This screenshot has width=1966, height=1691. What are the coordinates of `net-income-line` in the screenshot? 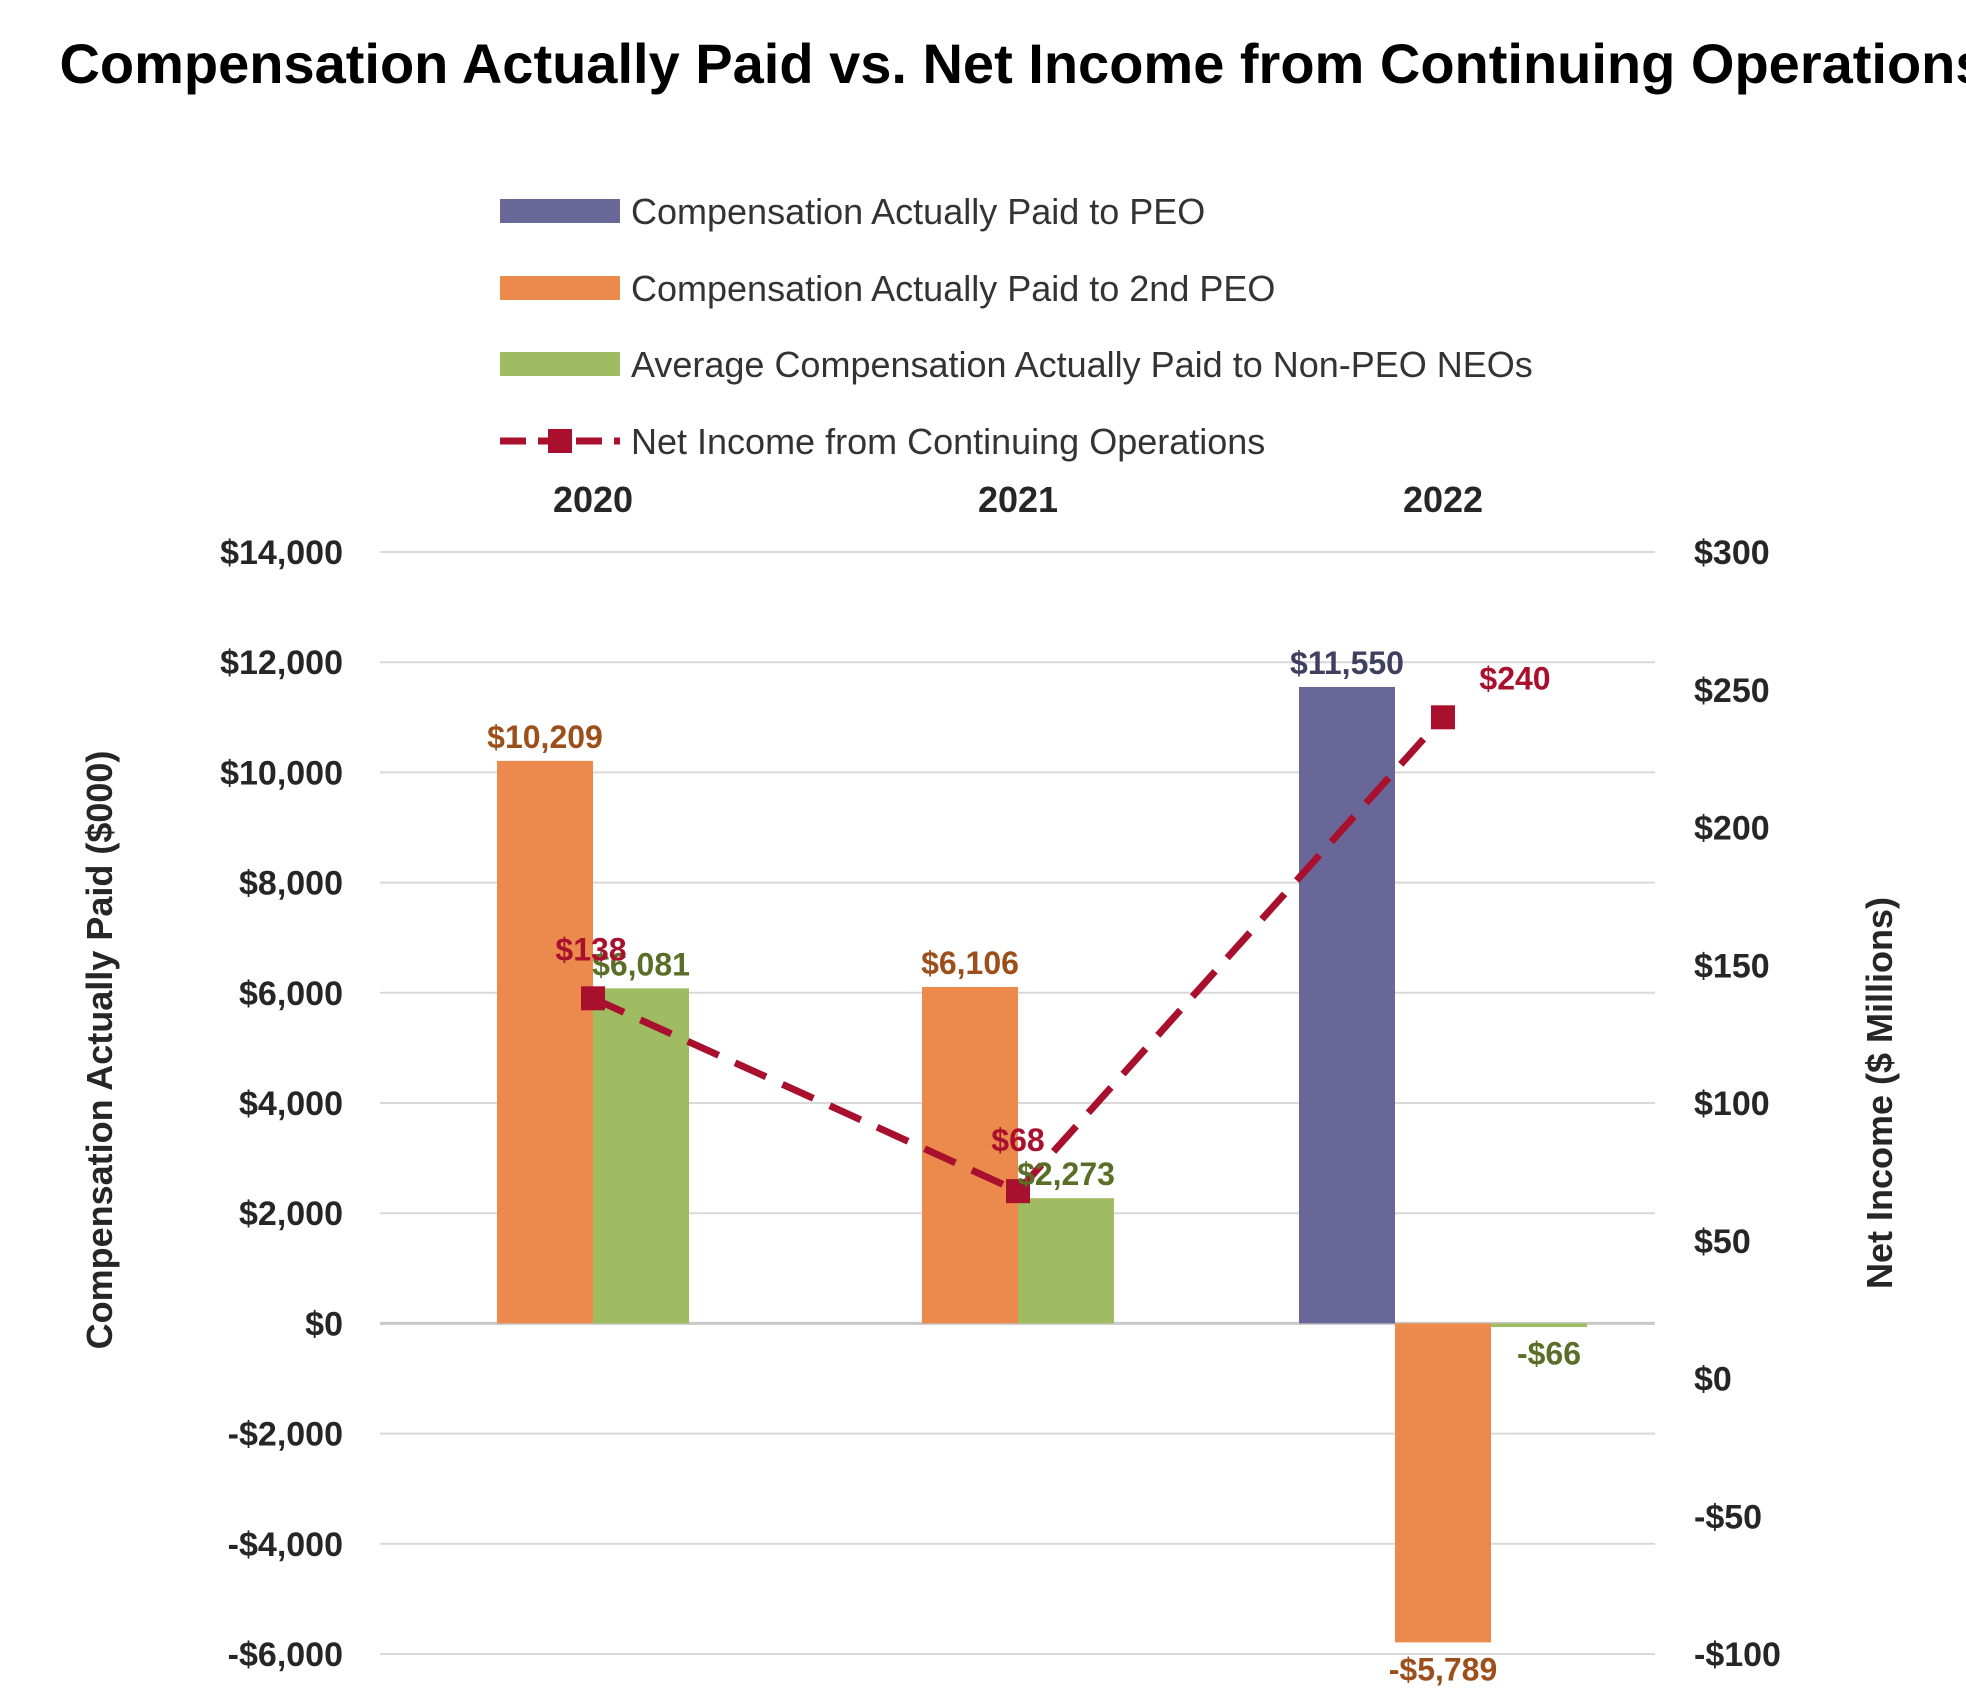 It's located at (1018, 955).